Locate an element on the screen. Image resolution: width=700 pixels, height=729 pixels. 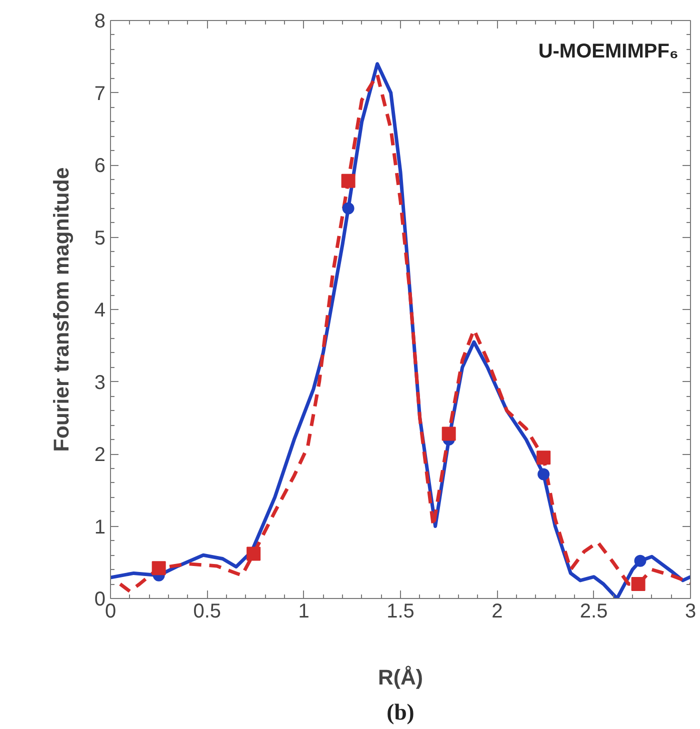
text: (b) is located at coordinates (400, 712).